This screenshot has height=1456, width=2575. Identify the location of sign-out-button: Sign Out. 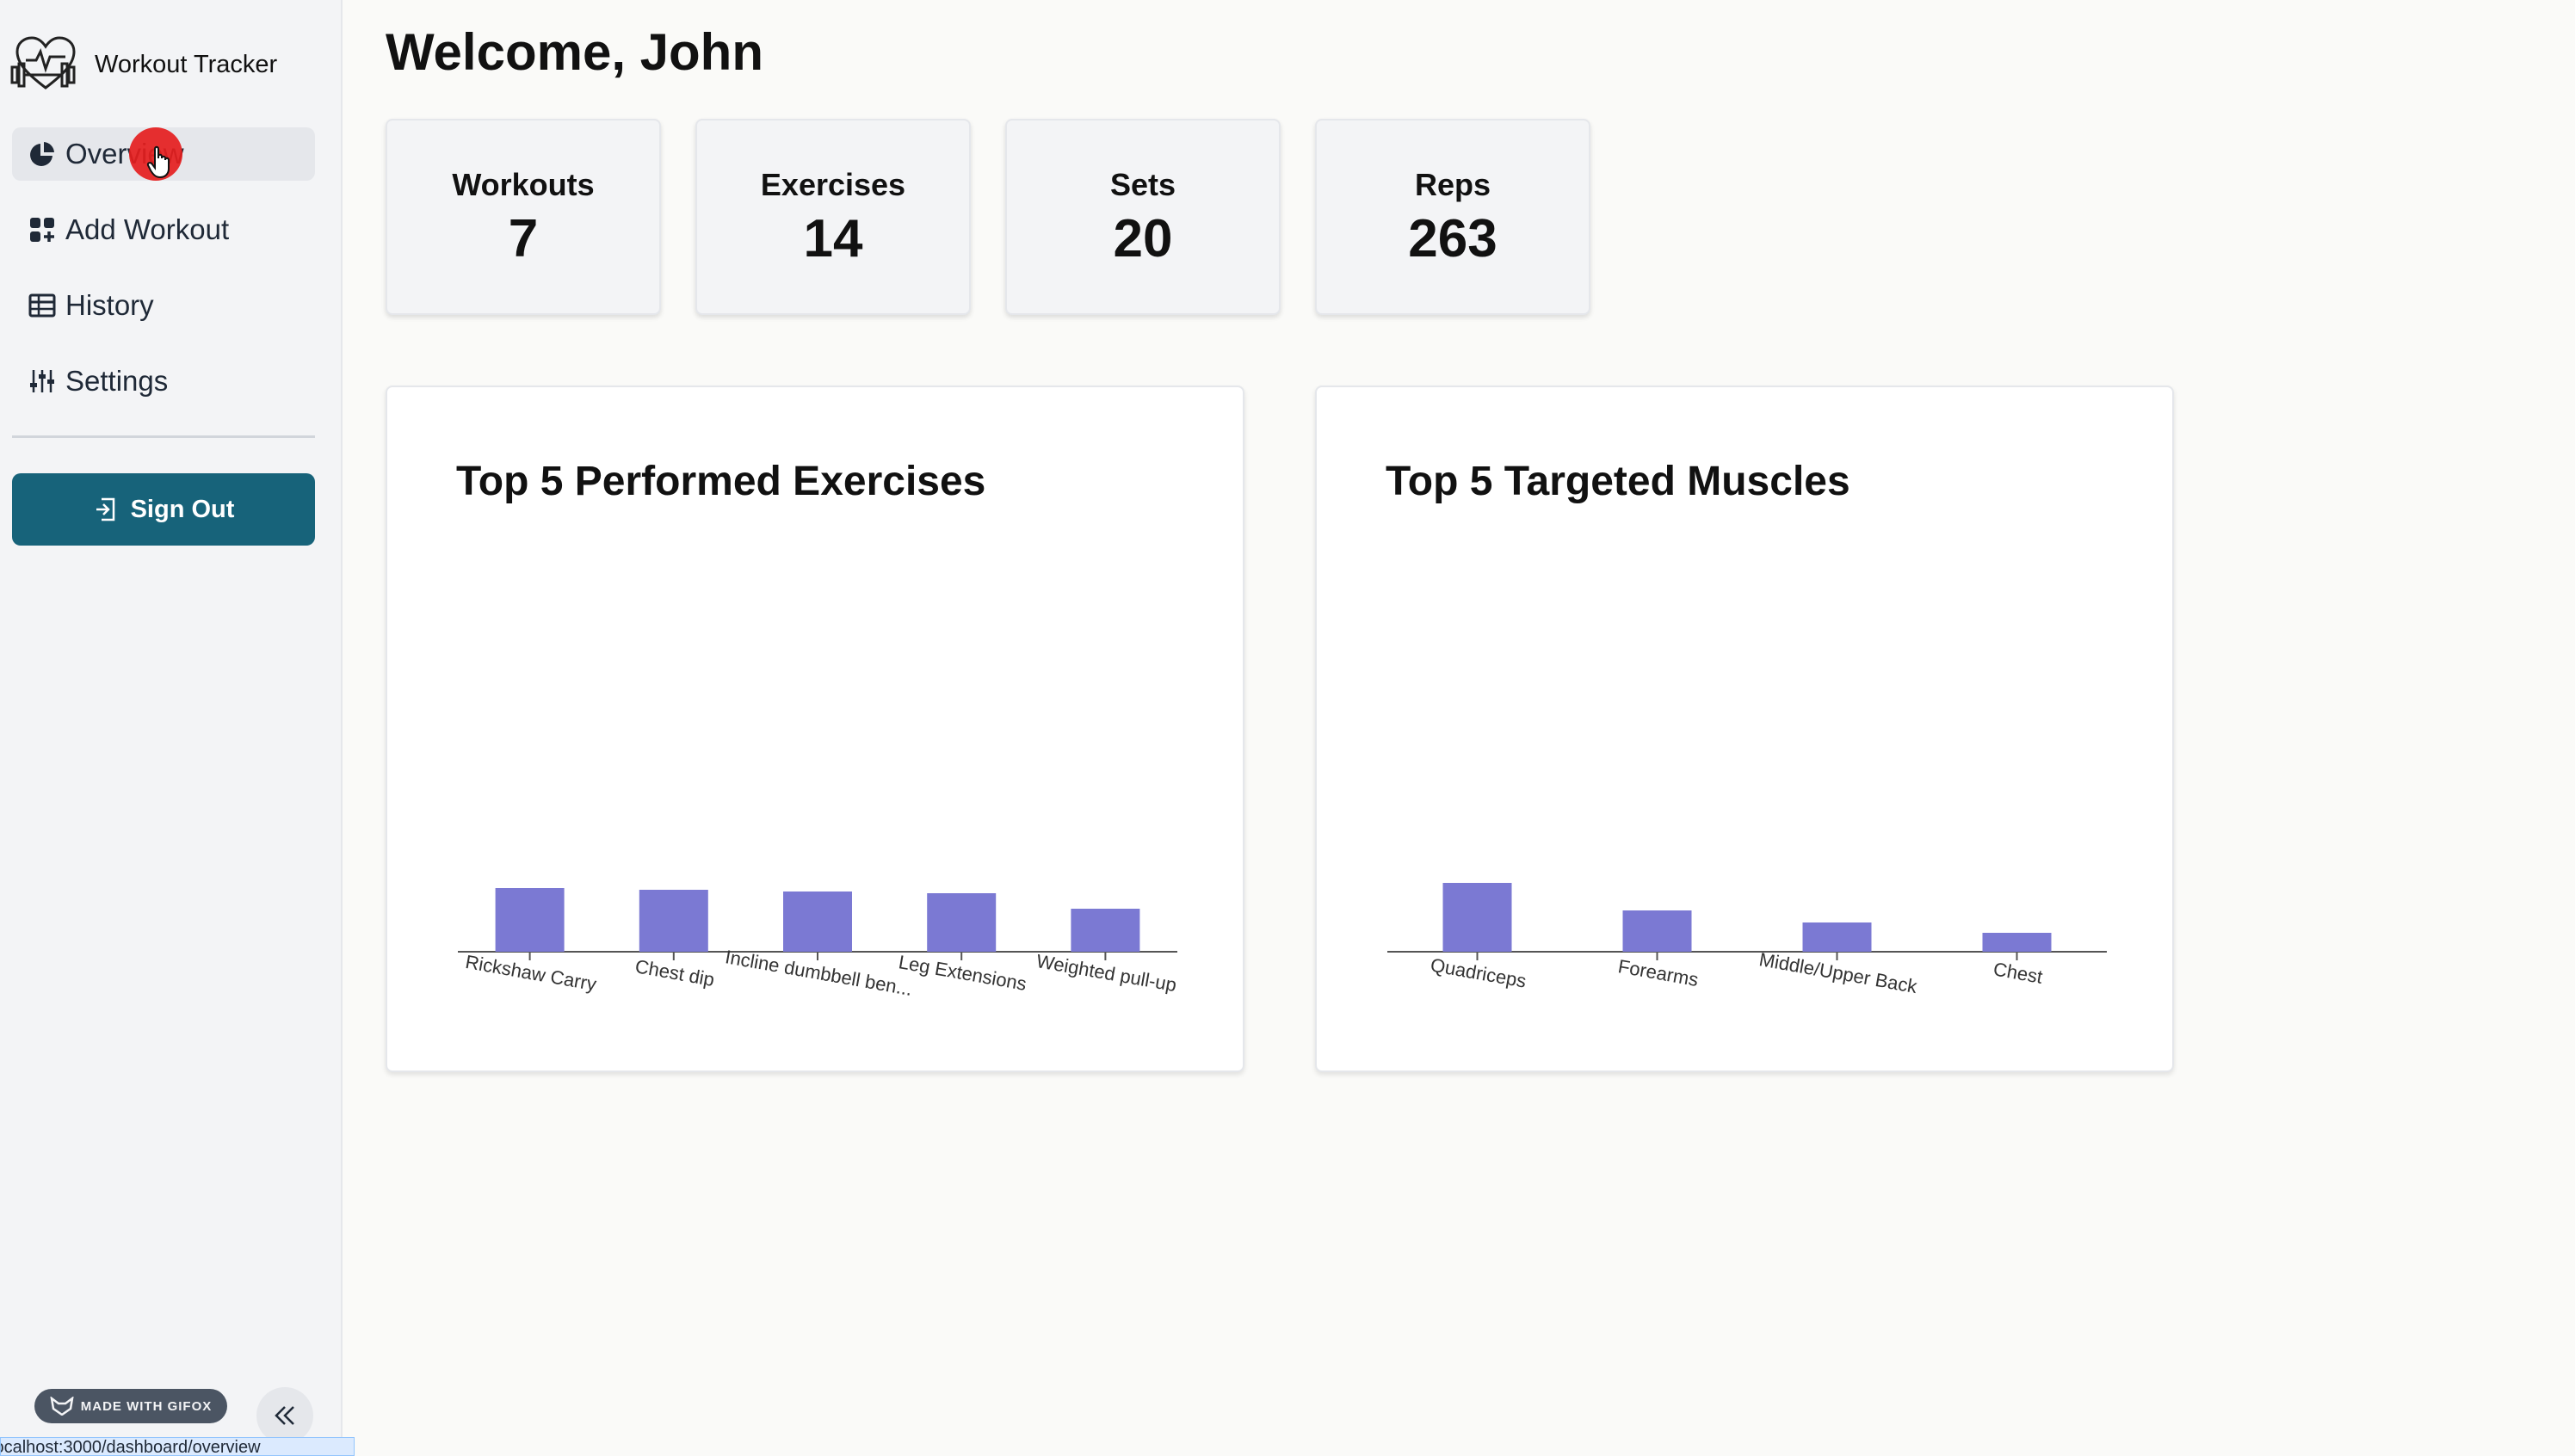
(163, 510).